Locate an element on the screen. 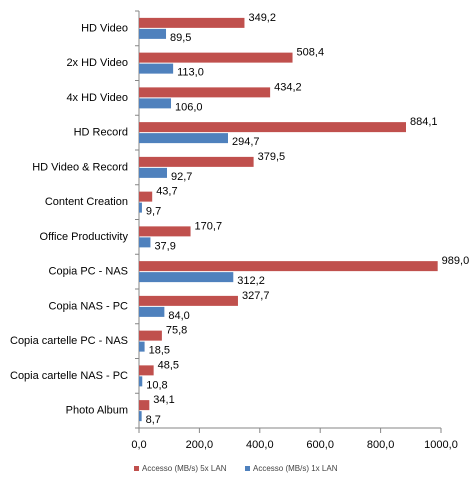 Image resolution: width=471 pixels, height=482 pixels. data-label: 43,7 is located at coordinates (166, 192).